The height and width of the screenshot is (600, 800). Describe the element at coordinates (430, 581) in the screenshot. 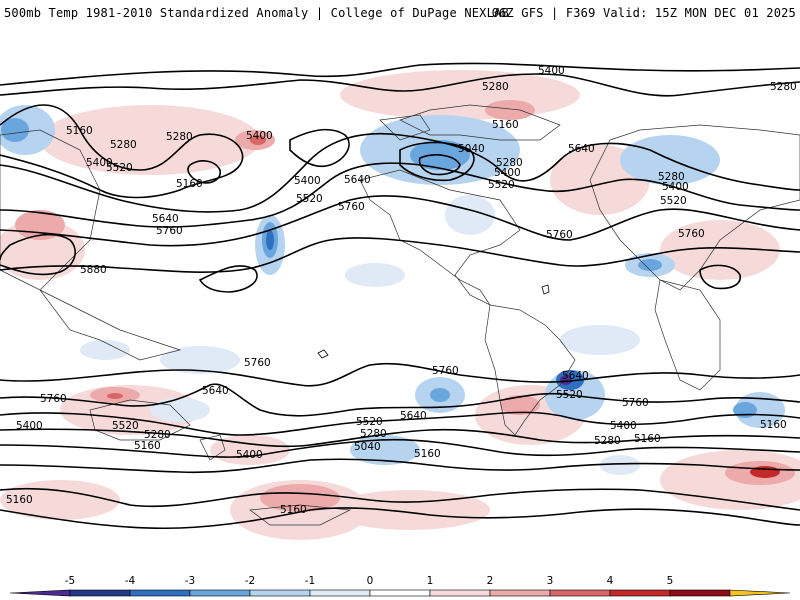

I see `colorbar-tick-label: 1` at that location.